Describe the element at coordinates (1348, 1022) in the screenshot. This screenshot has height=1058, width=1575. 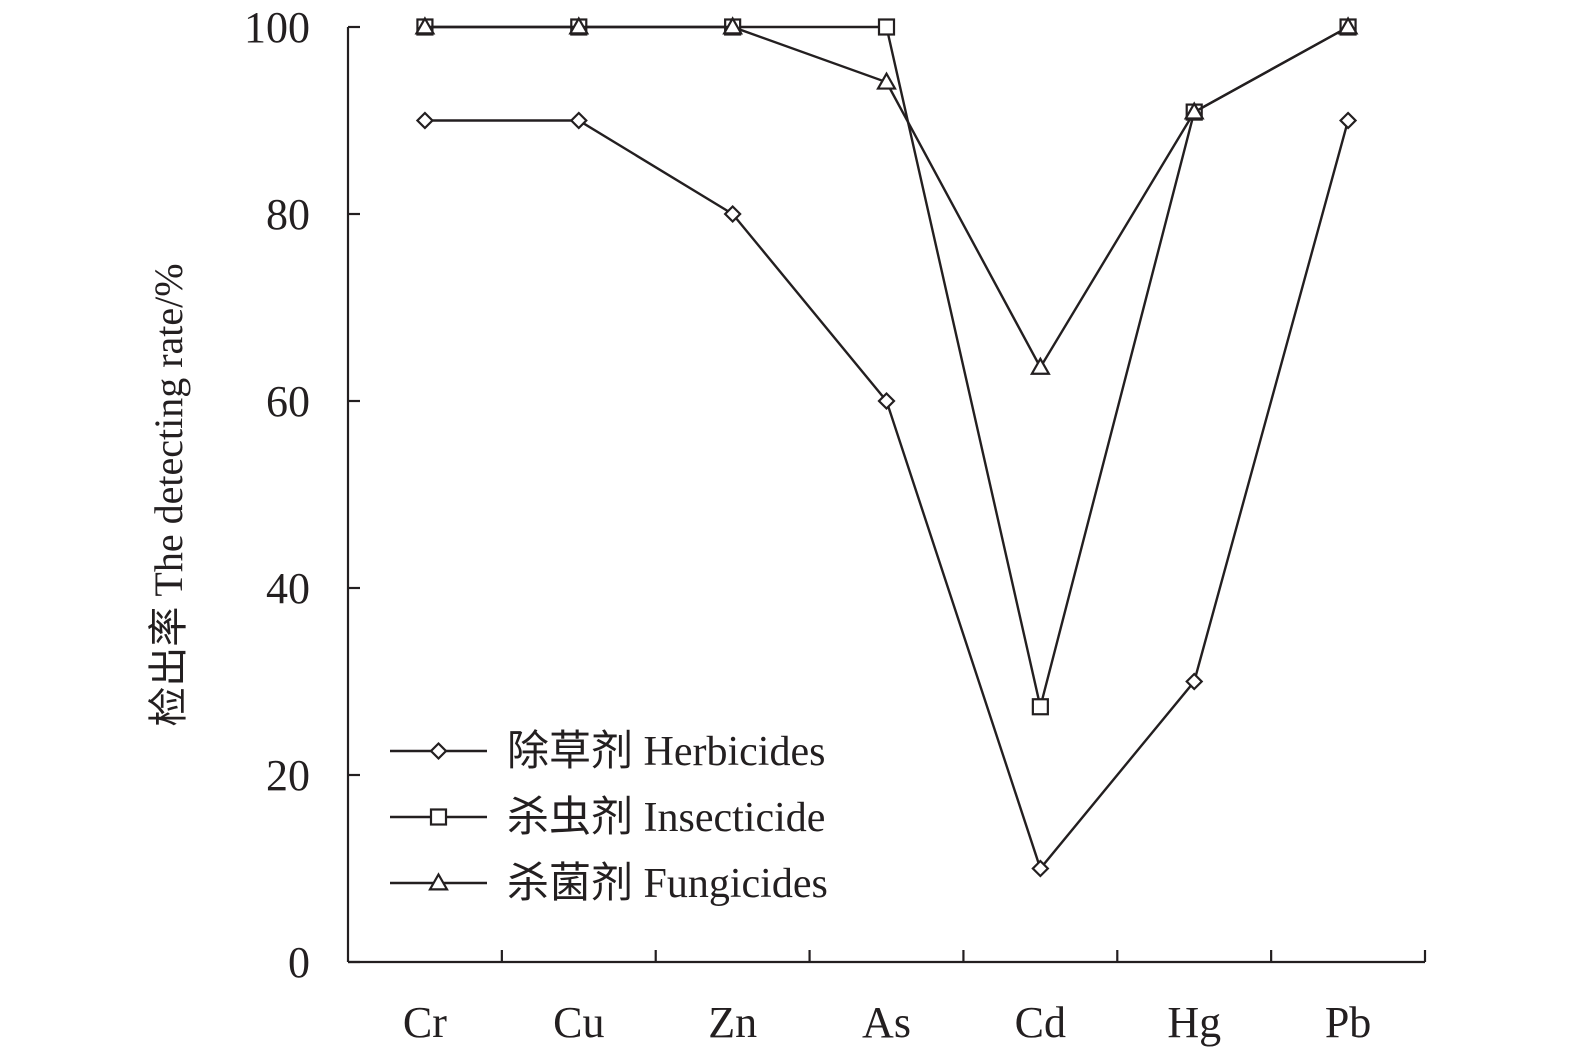
I see `x-tick-label: Pb` at that location.